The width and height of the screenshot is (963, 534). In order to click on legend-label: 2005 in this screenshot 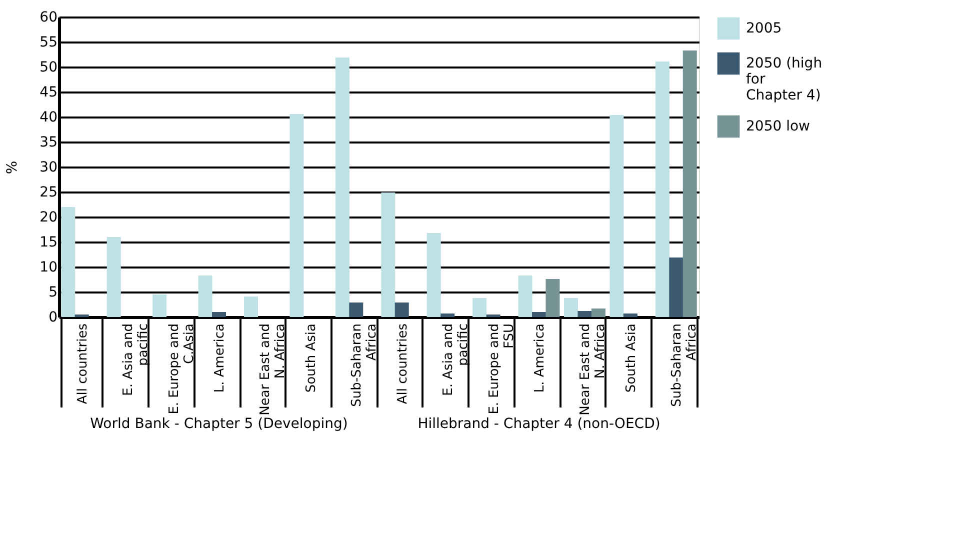, I will do `click(764, 28)`.